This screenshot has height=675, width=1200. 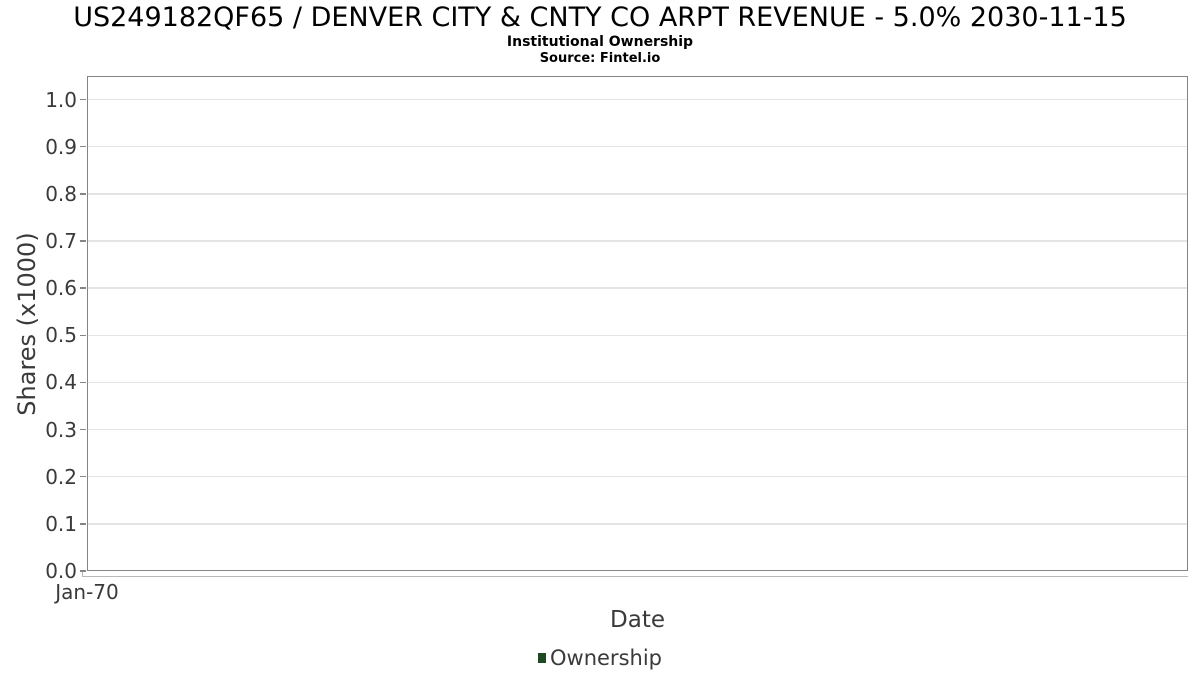 What do you see at coordinates (61, 241) in the screenshot?
I see `y-tick-label: 0.7` at bounding box center [61, 241].